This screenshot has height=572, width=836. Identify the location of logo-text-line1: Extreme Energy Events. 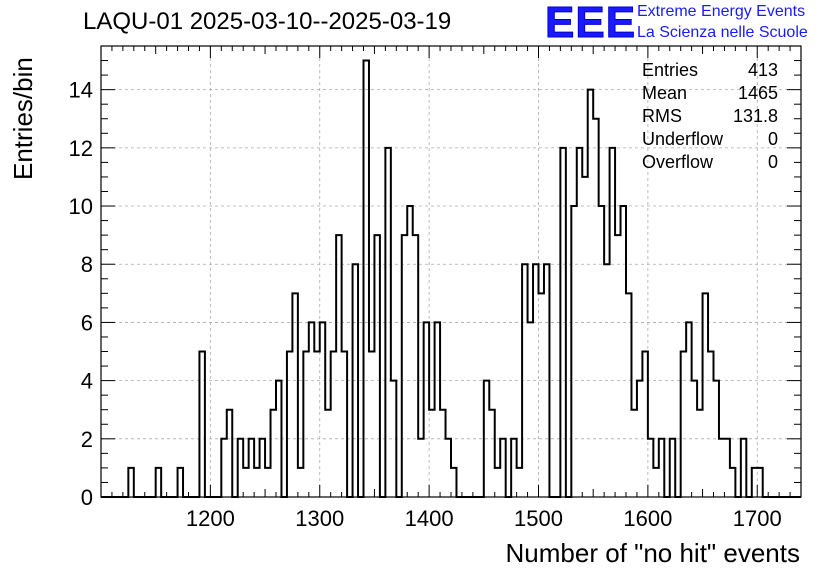
(721, 11).